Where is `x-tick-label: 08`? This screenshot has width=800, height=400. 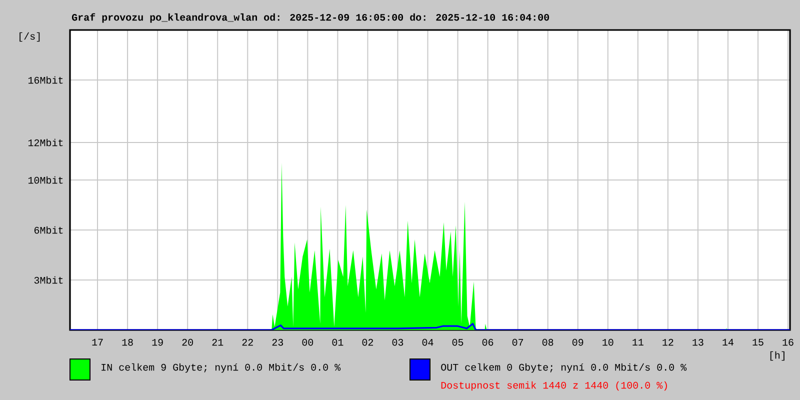 x-tick-label: 08 is located at coordinates (548, 342).